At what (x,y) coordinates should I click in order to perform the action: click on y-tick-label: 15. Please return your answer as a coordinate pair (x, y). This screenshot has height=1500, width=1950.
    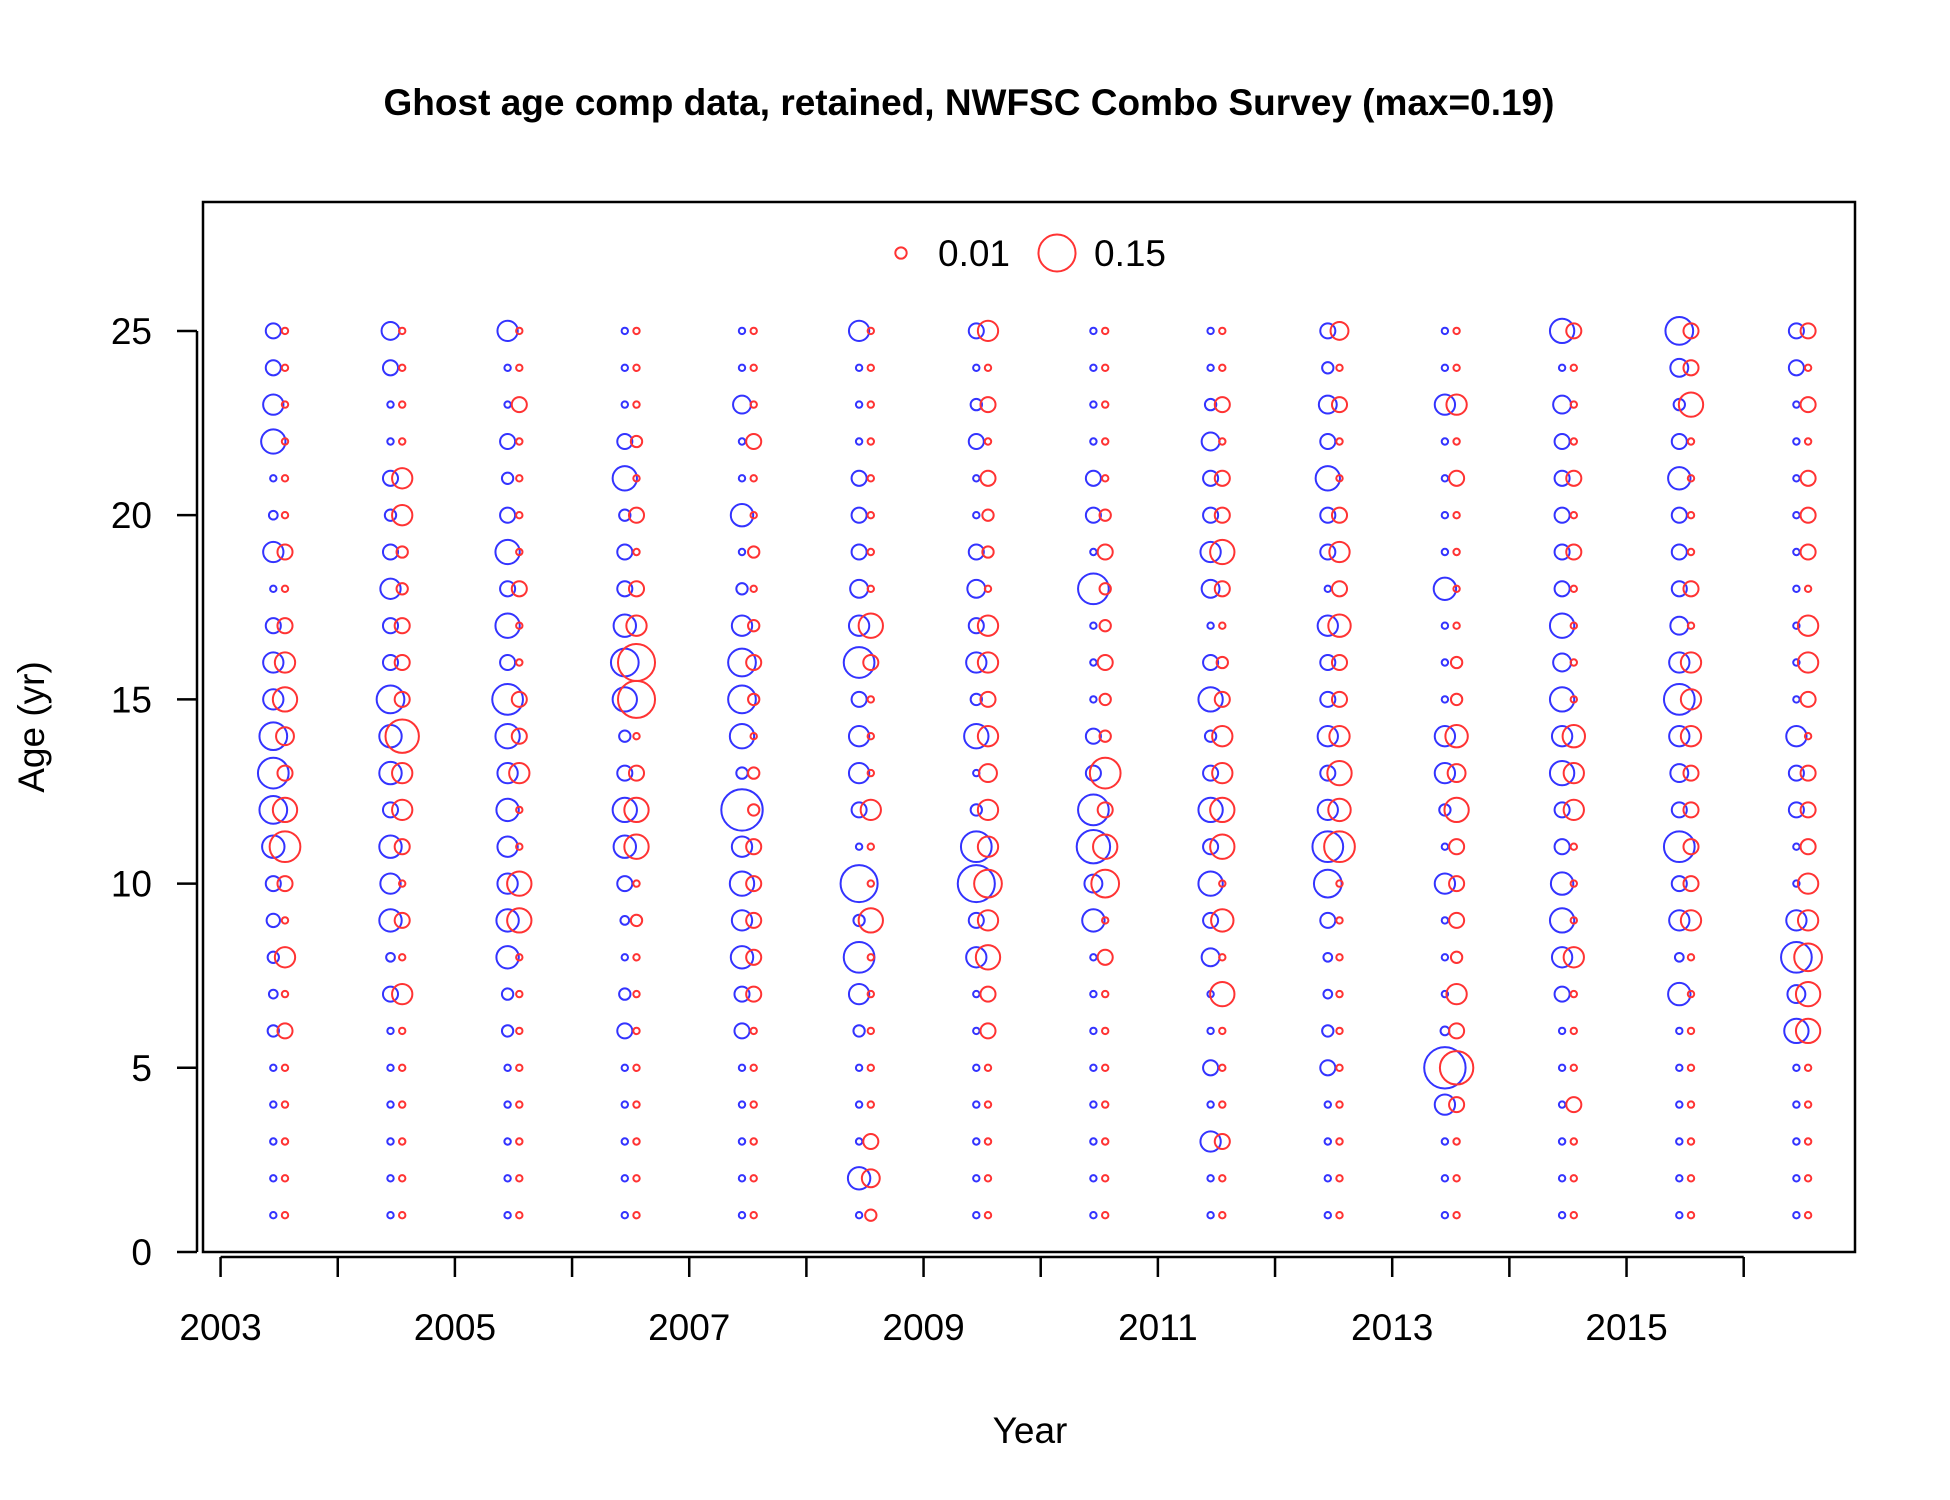
    Looking at the image, I should click on (131, 699).